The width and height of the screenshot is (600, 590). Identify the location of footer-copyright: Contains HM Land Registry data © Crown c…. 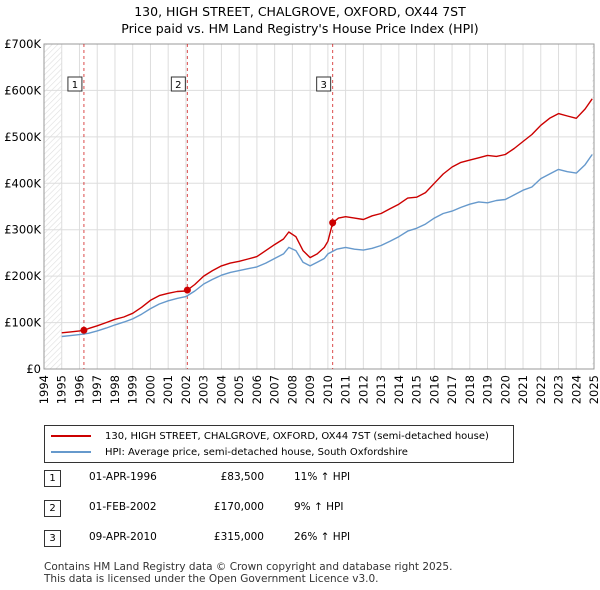
(248, 567).